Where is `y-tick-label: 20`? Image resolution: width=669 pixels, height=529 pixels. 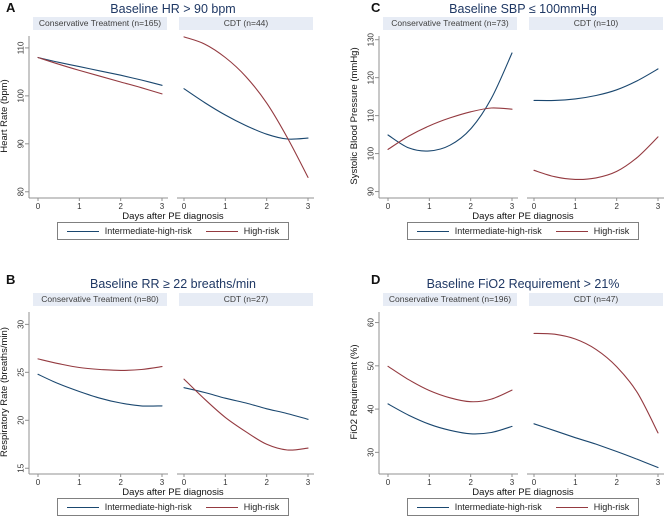
y-tick-label: 20 is located at coordinates (21, 419).